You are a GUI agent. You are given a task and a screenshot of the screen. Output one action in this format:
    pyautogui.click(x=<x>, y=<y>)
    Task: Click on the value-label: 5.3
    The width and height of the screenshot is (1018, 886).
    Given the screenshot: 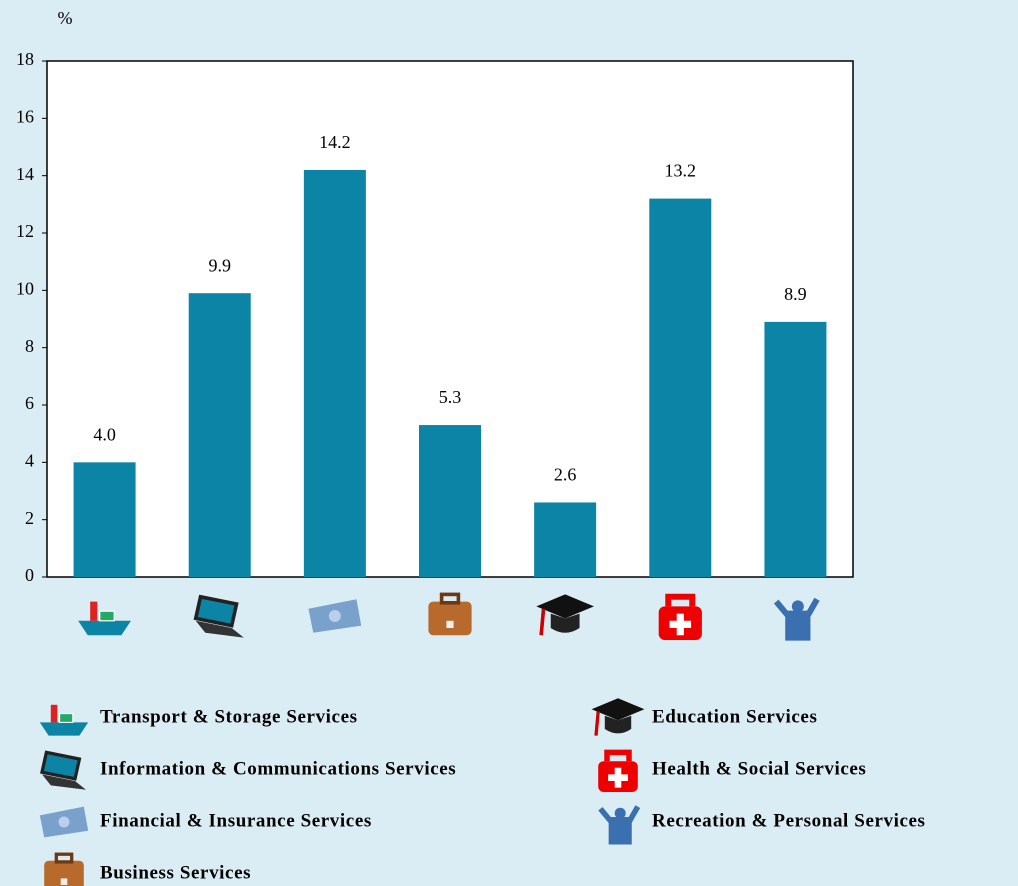 What is the action you would take?
    pyautogui.click(x=450, y=397)
    